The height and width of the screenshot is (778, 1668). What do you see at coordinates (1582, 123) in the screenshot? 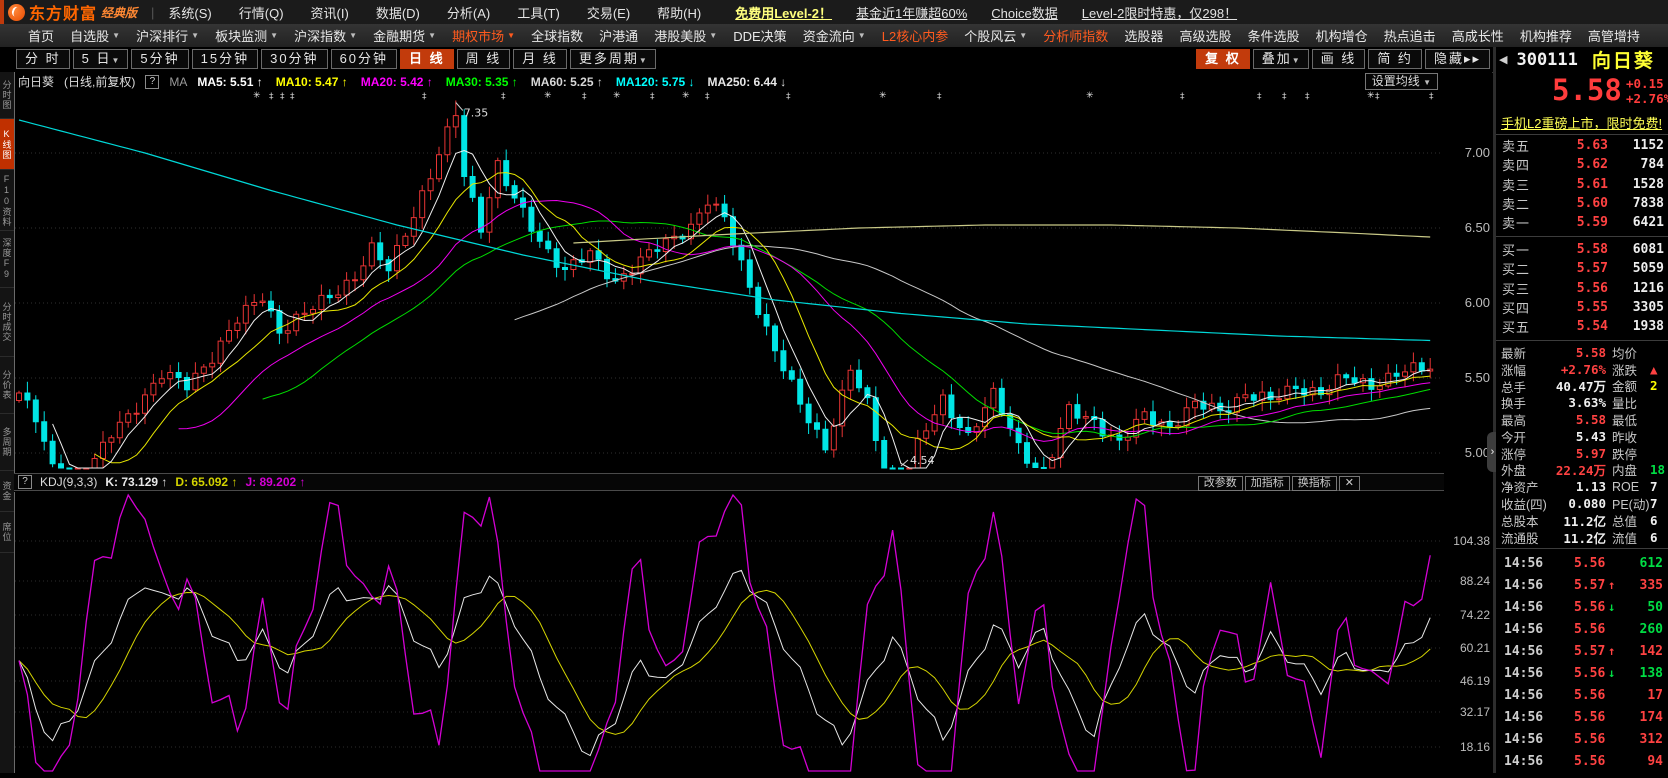
I see `promo-link: 手机L2重磅上市，限时免费!` at bounding box center [1582, 123].